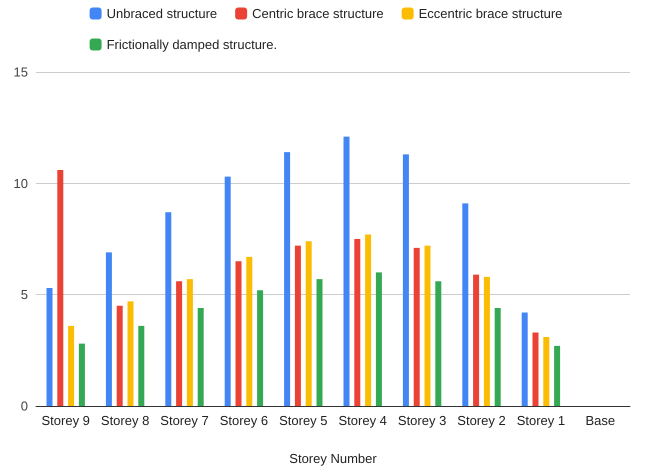  I want to click on y-tick-label: 15, so click(21, 72).